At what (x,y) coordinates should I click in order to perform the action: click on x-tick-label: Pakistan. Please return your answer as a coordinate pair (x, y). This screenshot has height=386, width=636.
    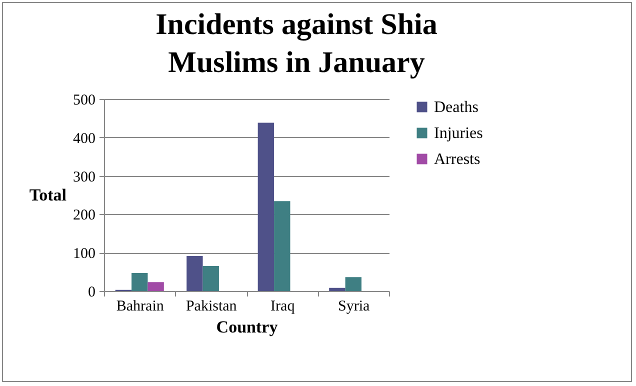
    Looking at the image, I should click on (212, 306).